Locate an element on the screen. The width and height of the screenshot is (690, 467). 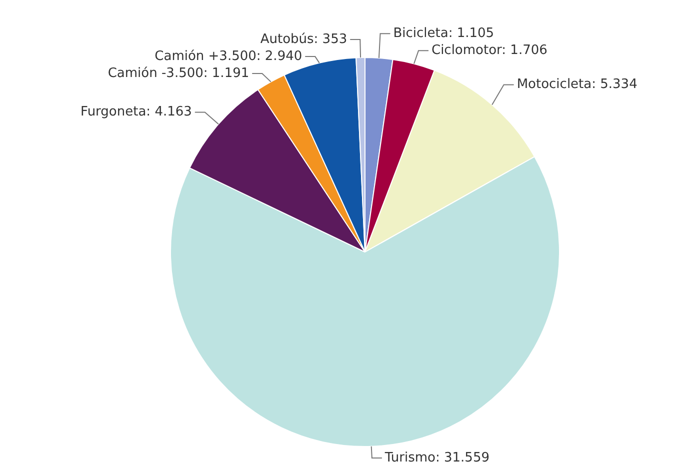
slice-label: Ciclomotor: 1.706 is located at coordinates (489, 50).